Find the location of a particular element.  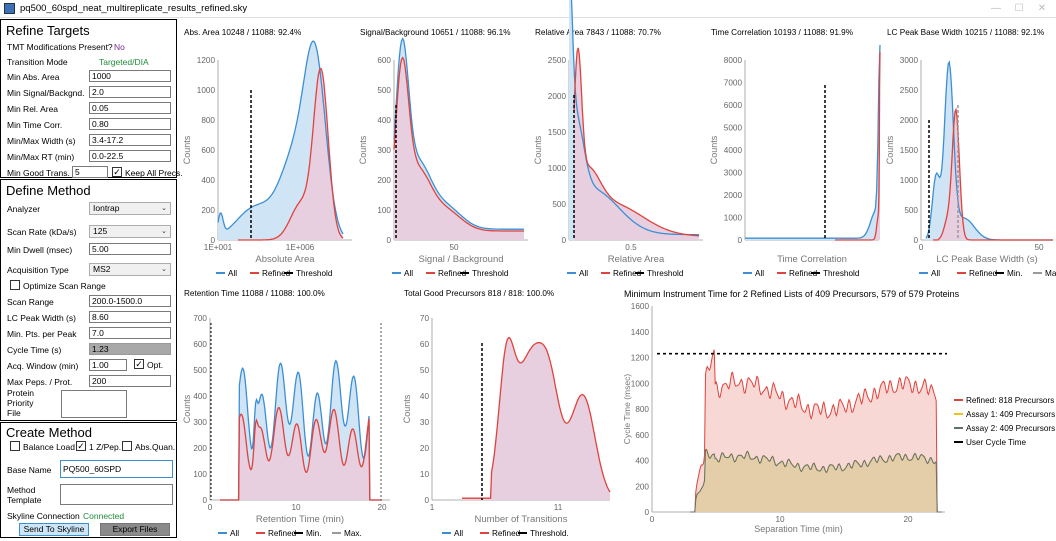

legend-label: Refined is located at coordinates (803, 273).